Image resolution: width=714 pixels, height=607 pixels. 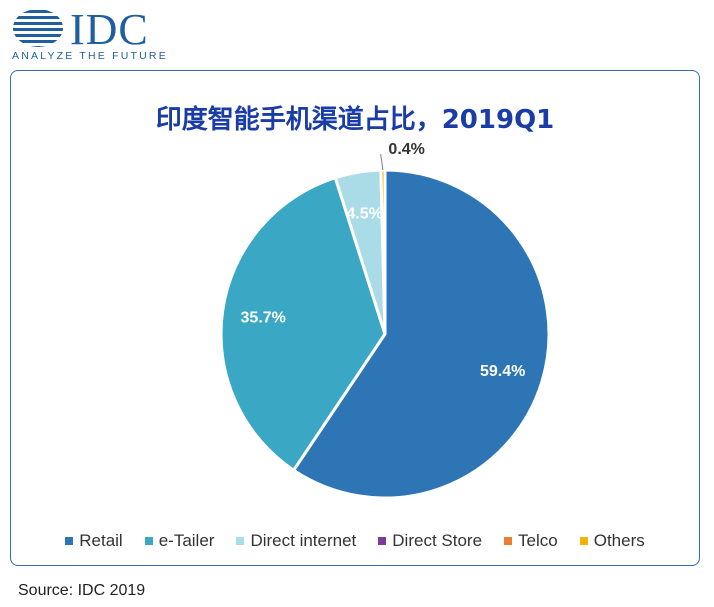 I want to click on legend-label: Others, so click(x=619, y=540).